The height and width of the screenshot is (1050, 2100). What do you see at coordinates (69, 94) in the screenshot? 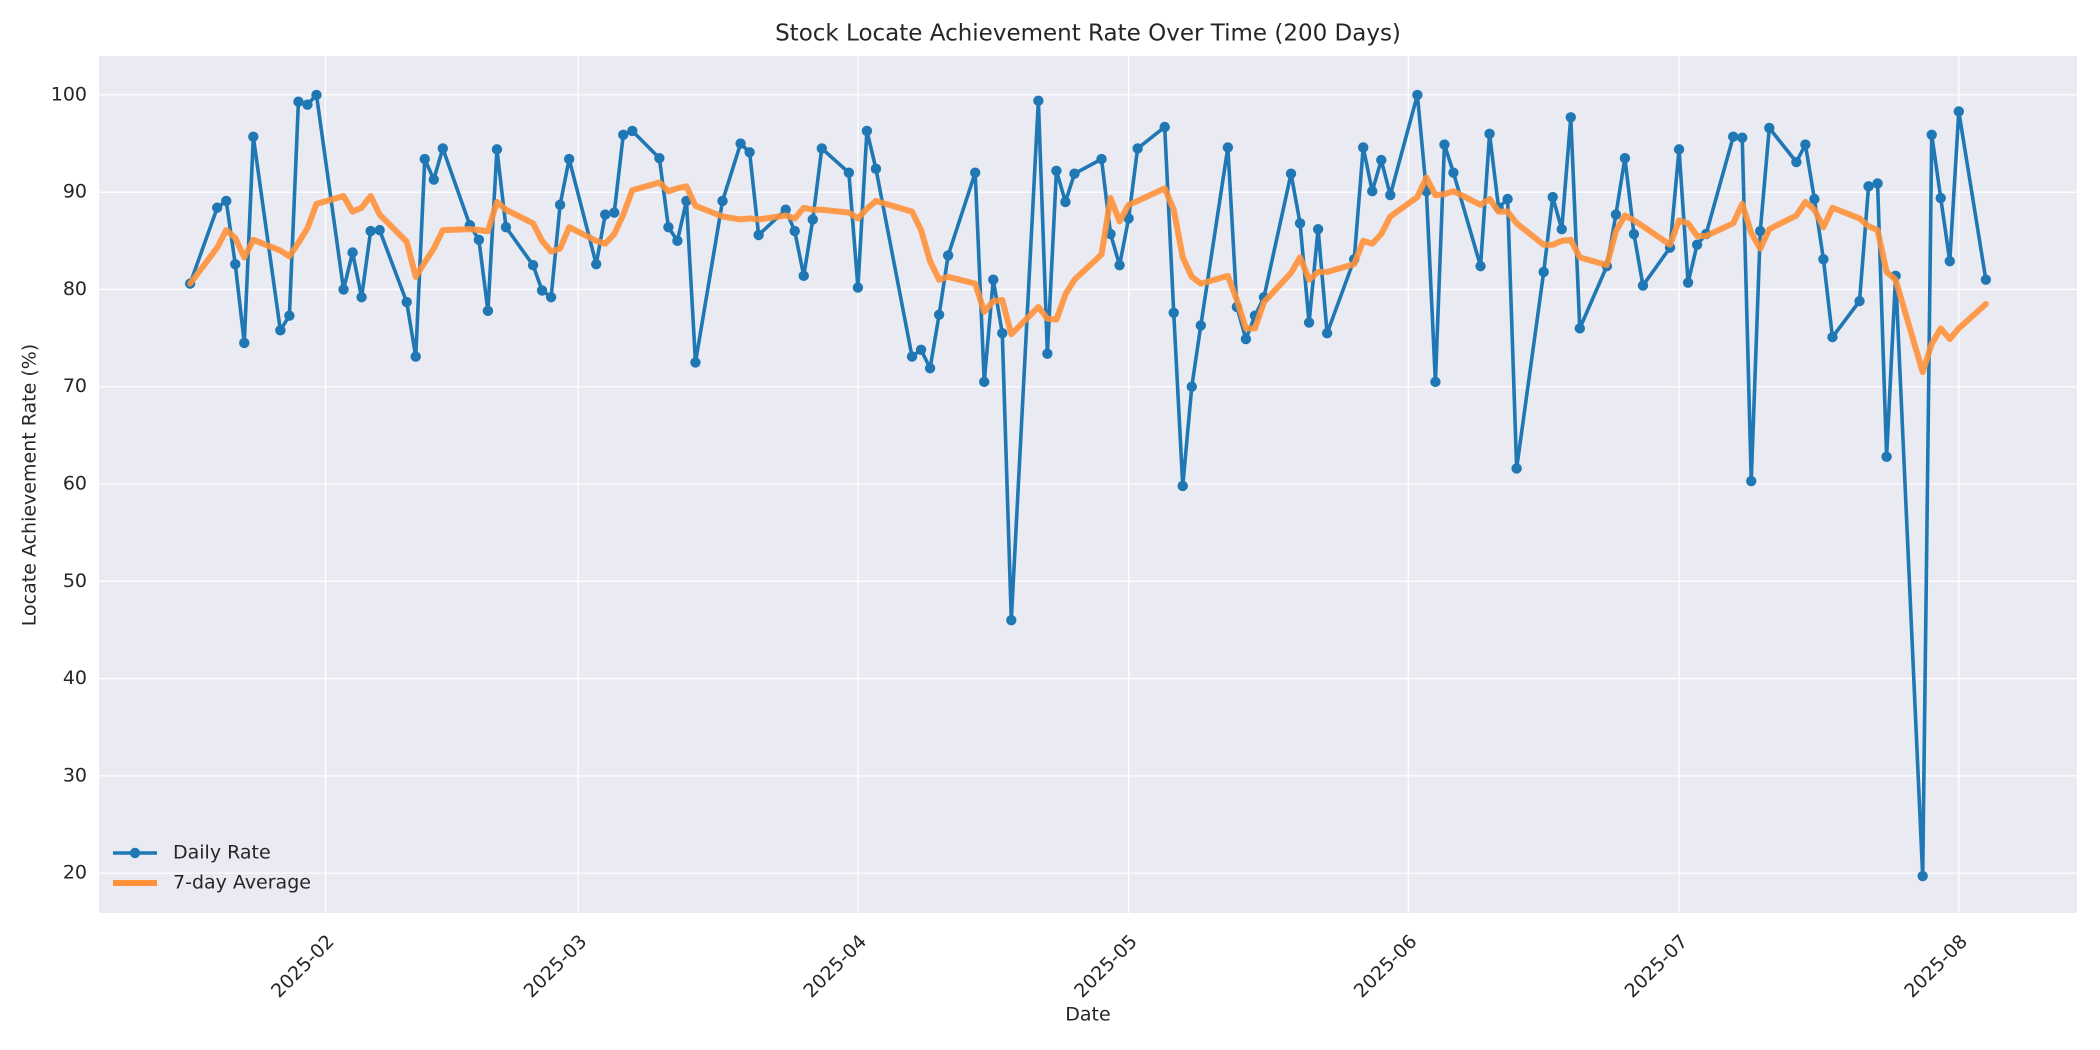
I see `y-tick-label: 100` at bounding box center [69, 94].